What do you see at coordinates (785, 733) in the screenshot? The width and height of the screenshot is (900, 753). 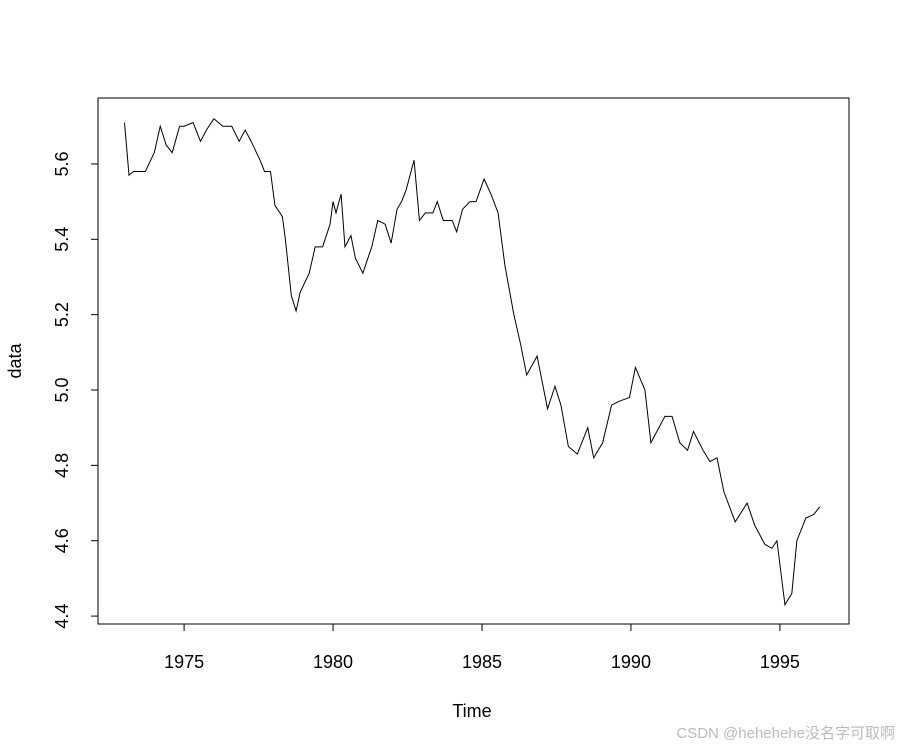 I see `watermark: CSDN @hehehehe没名字可取啊` at bounding box center [785, 733].